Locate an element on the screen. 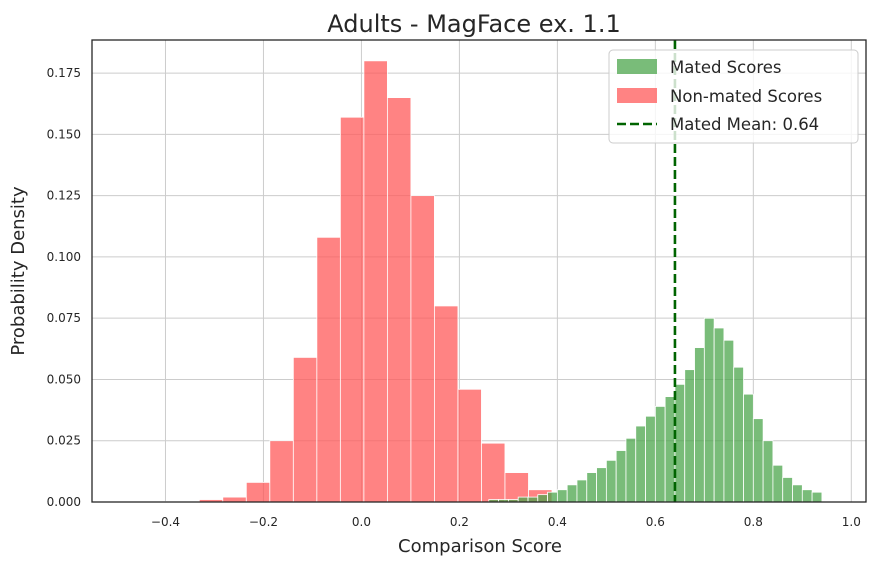  legend-swatch-mated is located at coordinates (637, 66).